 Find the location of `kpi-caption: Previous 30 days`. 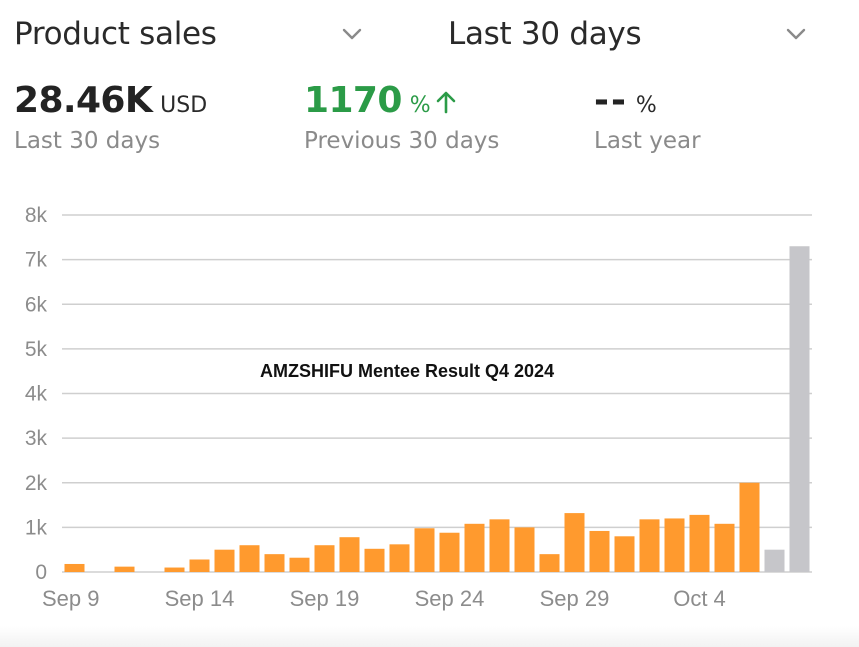

kpi-caption: Previous 30 days is located at coordinates (402, 141).